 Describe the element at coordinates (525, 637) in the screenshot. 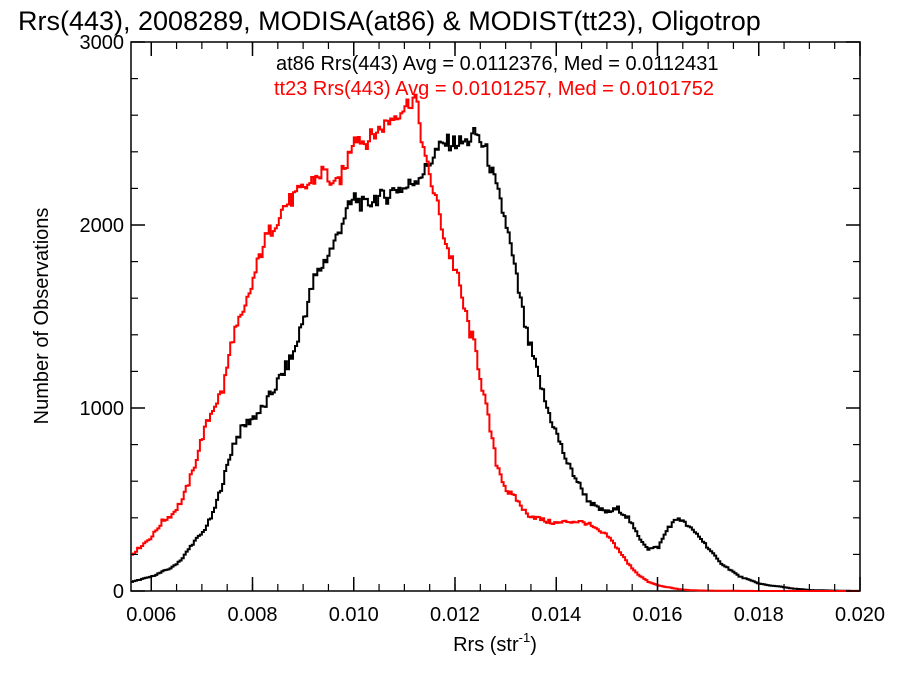

I see `x-axis-label-superscript: -1` at that location.